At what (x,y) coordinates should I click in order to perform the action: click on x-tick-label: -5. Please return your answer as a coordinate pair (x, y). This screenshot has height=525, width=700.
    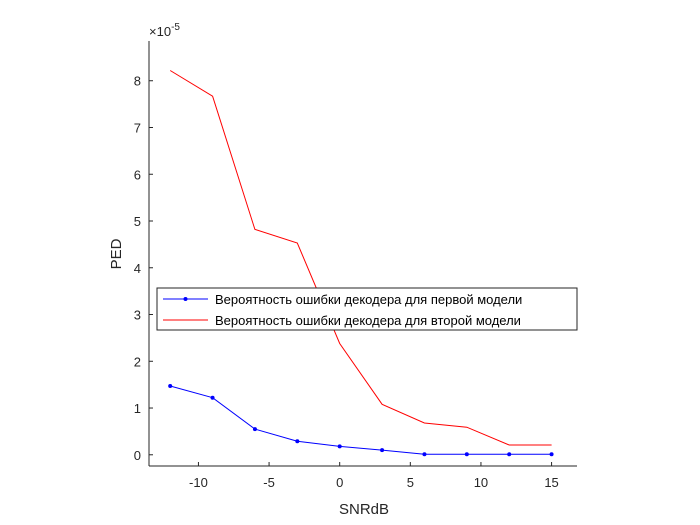
    Looking at the image, I should click on (269, 482).